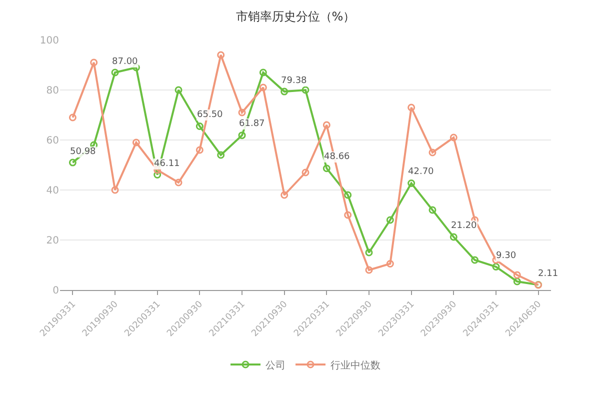 Image resolution: width=591 pixels, height=400 pixels. What do you see at coordinates (548, 274) in the screenshot?
I see `data-label: 2.11` at bounding box center [548, 274].